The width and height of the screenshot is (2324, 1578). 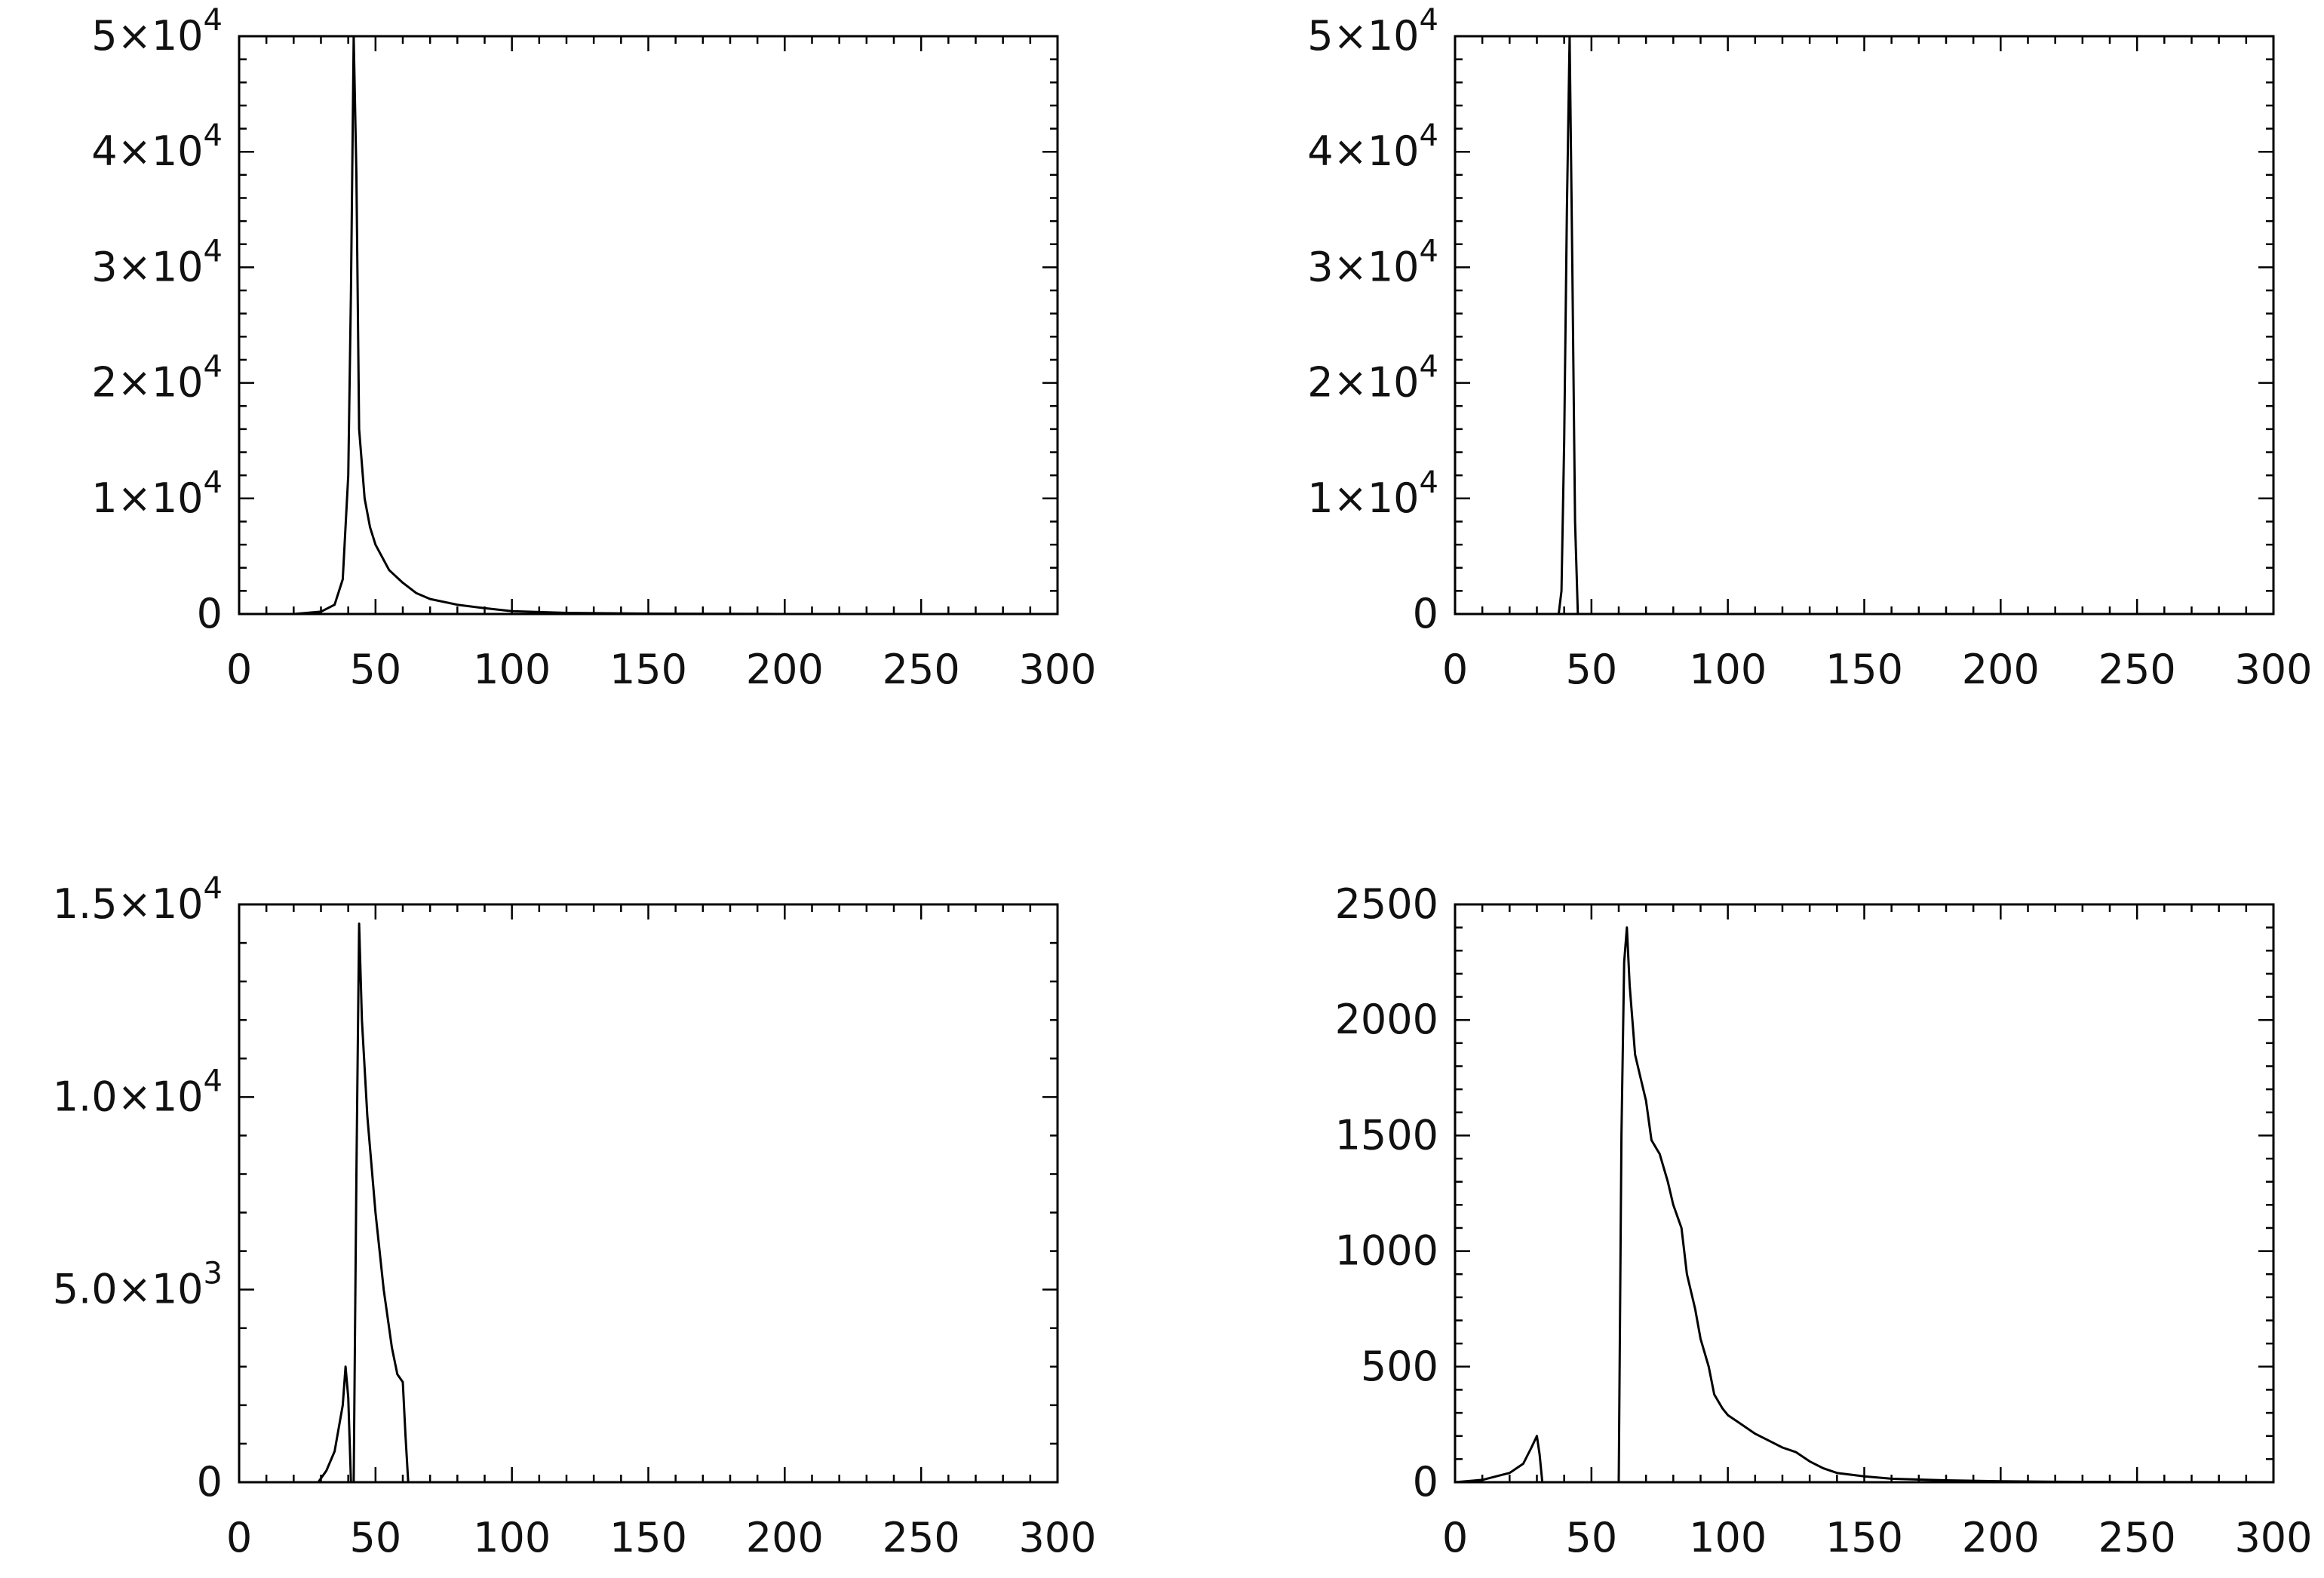 What do you see at coordinates (1386, 1135) in the screenshot?
I see `y-tick-label: 1500` at bounding box center [1386, 1135].